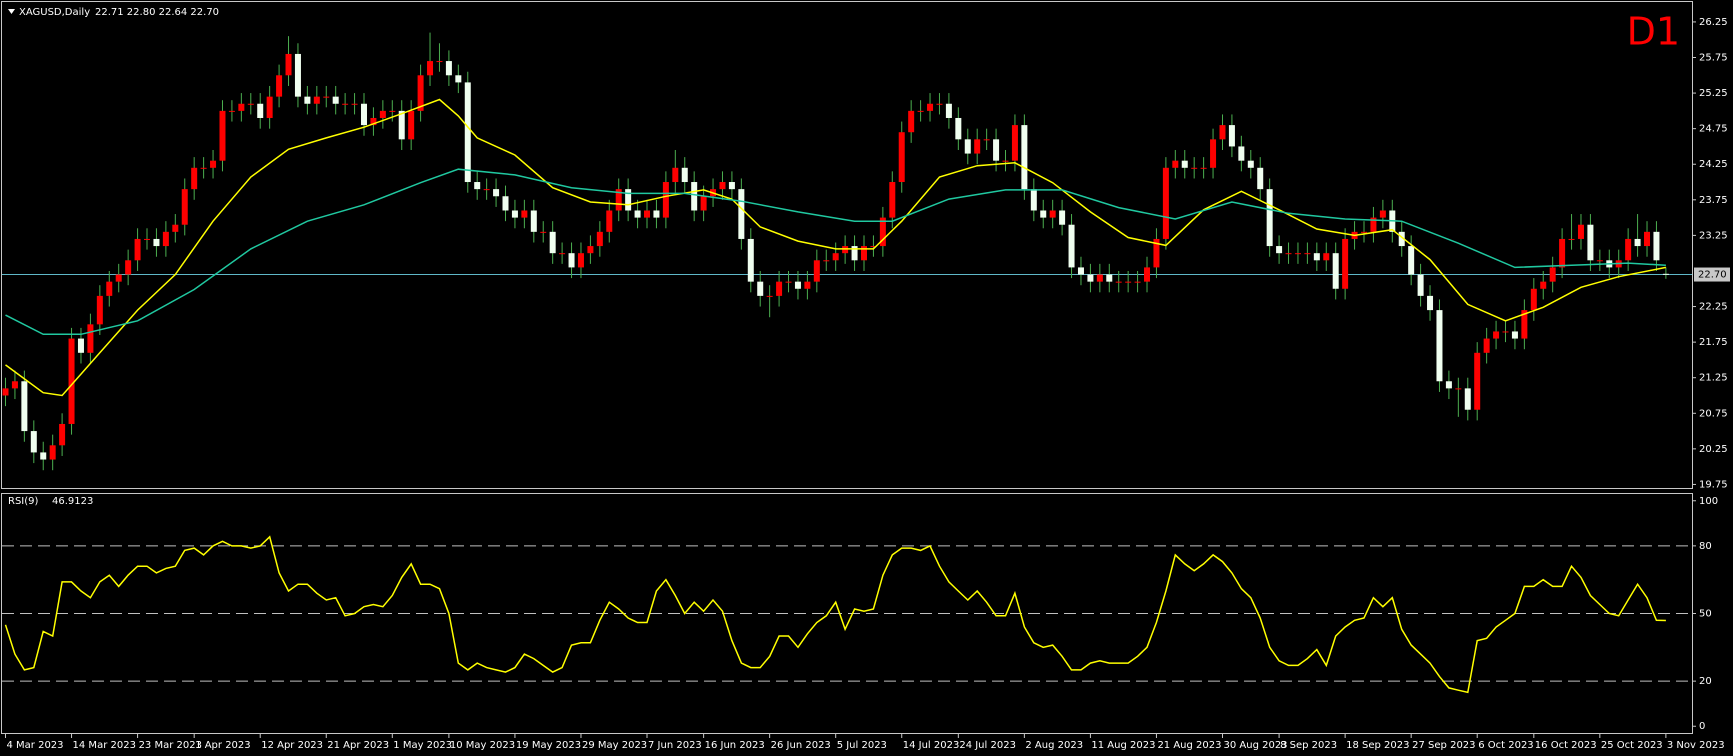 The height and width of the screenshot is (756, 1733). I want to click on x-tick-label: 29 May 2023, so click(614, 745).